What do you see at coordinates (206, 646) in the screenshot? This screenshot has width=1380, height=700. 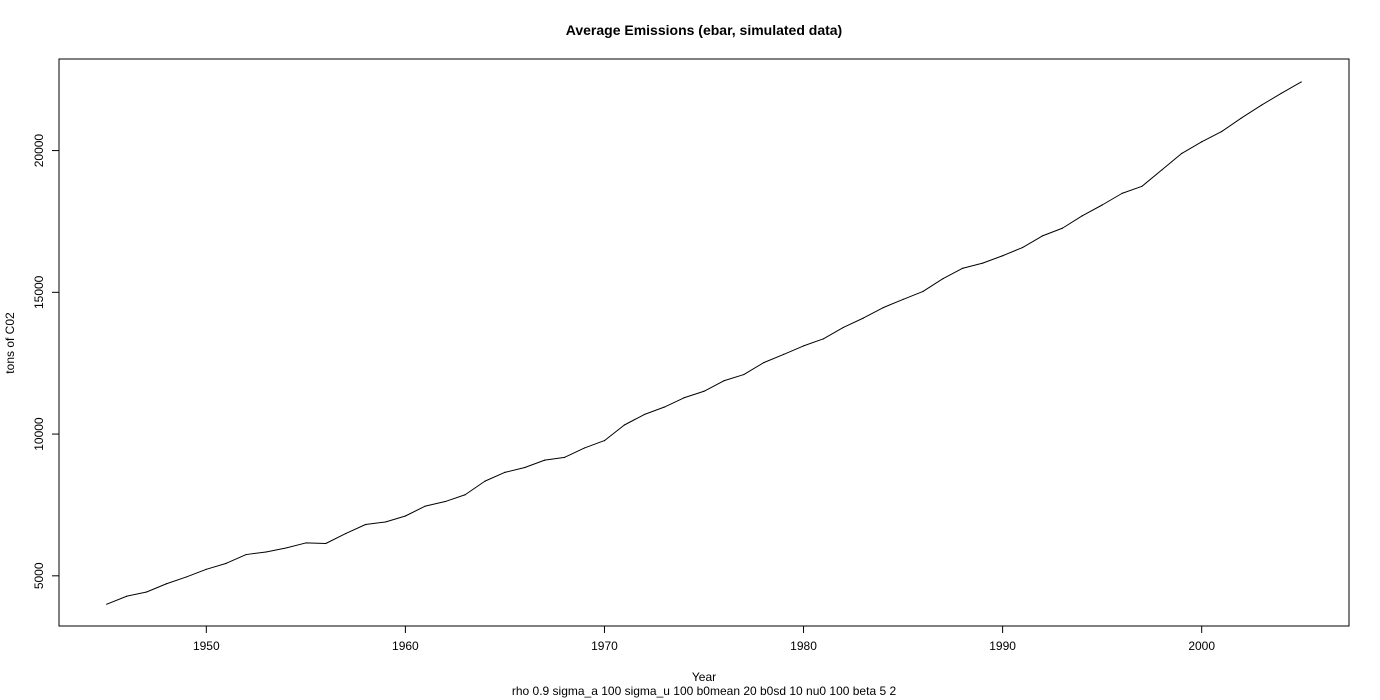 I see `x-tick-label: 1950` at bounding box center [206, 646].